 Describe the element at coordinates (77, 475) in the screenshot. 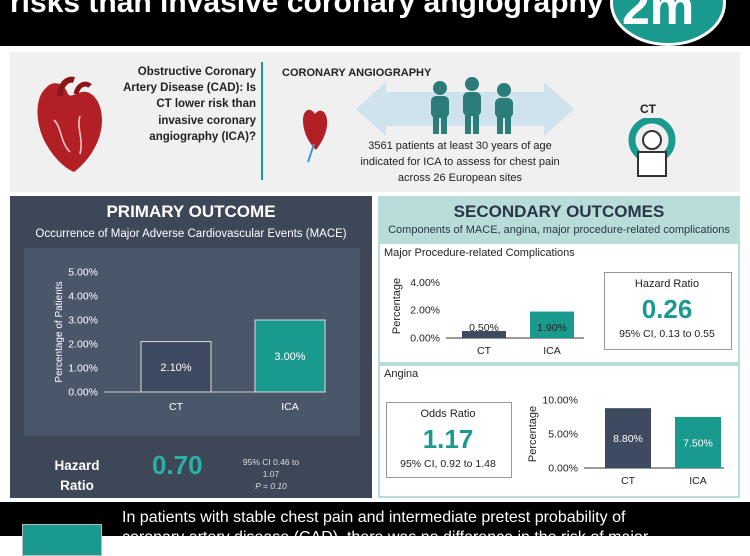

I see `hazard-ratio-label: Hazard Ratio` at that location.